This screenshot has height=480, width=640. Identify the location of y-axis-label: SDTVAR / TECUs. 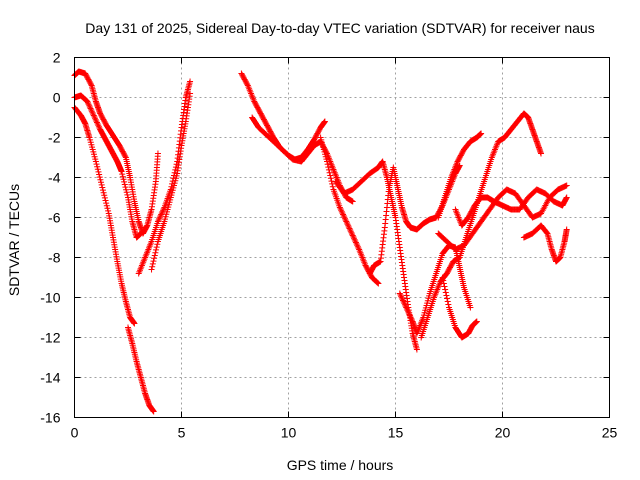
(14, 240).